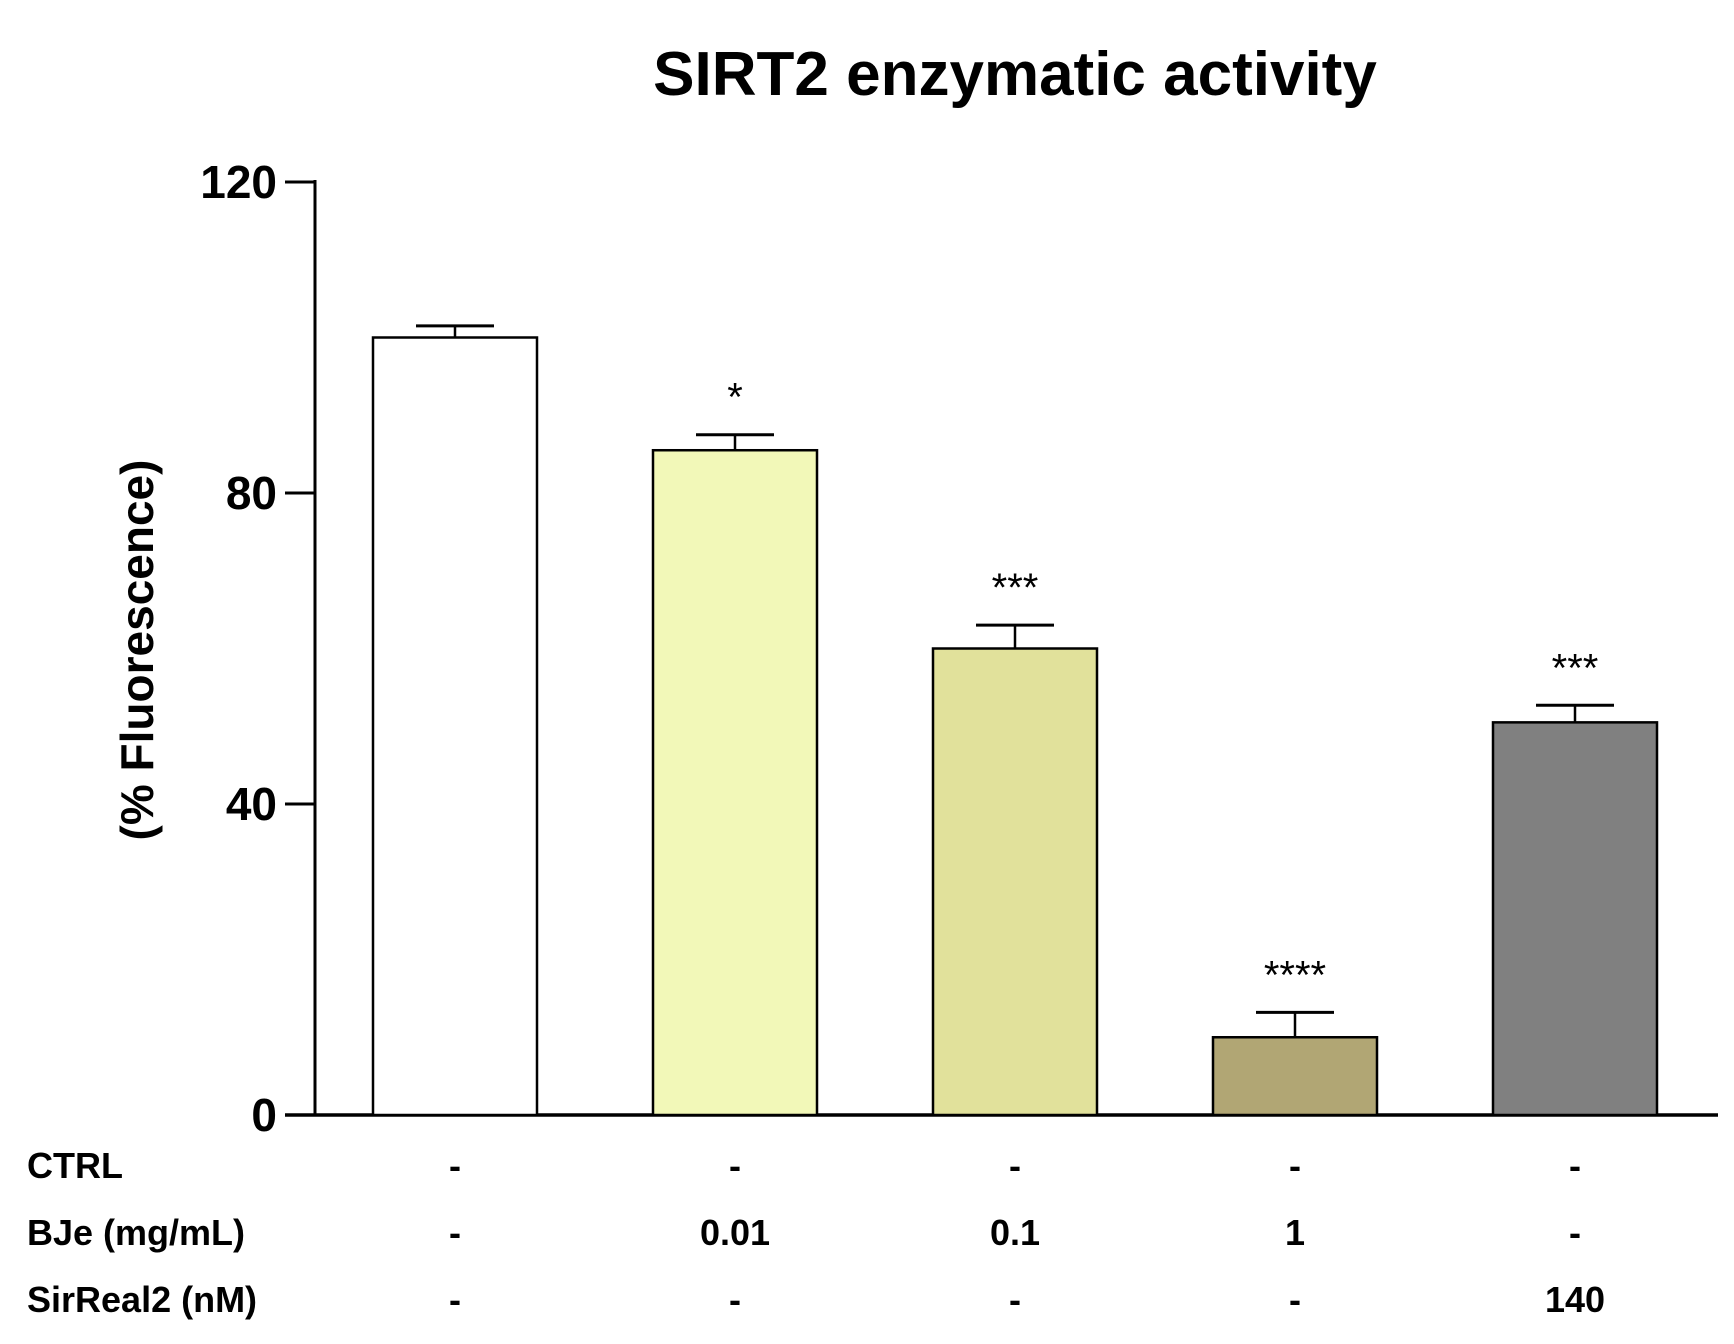 The image size is (1734, 1344). Describe the element at coordinates (264, 1115) in the screenshot. I see `y-tick-label: 0` at that location.